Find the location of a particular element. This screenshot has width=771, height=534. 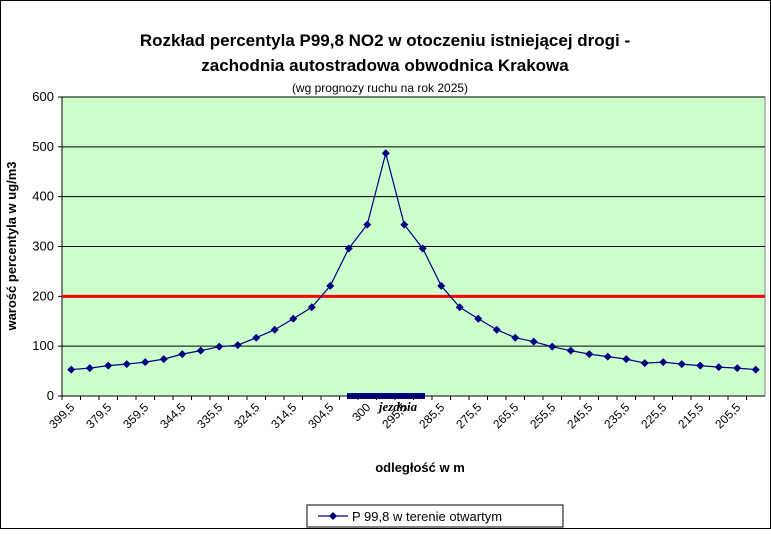

y-tick-label: 0 is located at coordinates (50, 395).